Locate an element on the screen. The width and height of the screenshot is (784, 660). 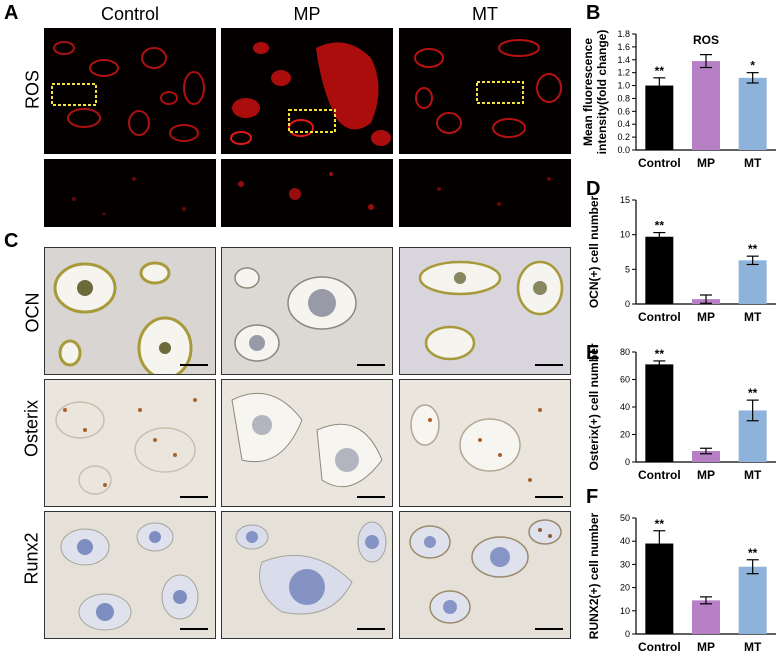
y-tick-label: 1.6 is located at coordinates (623, 47).